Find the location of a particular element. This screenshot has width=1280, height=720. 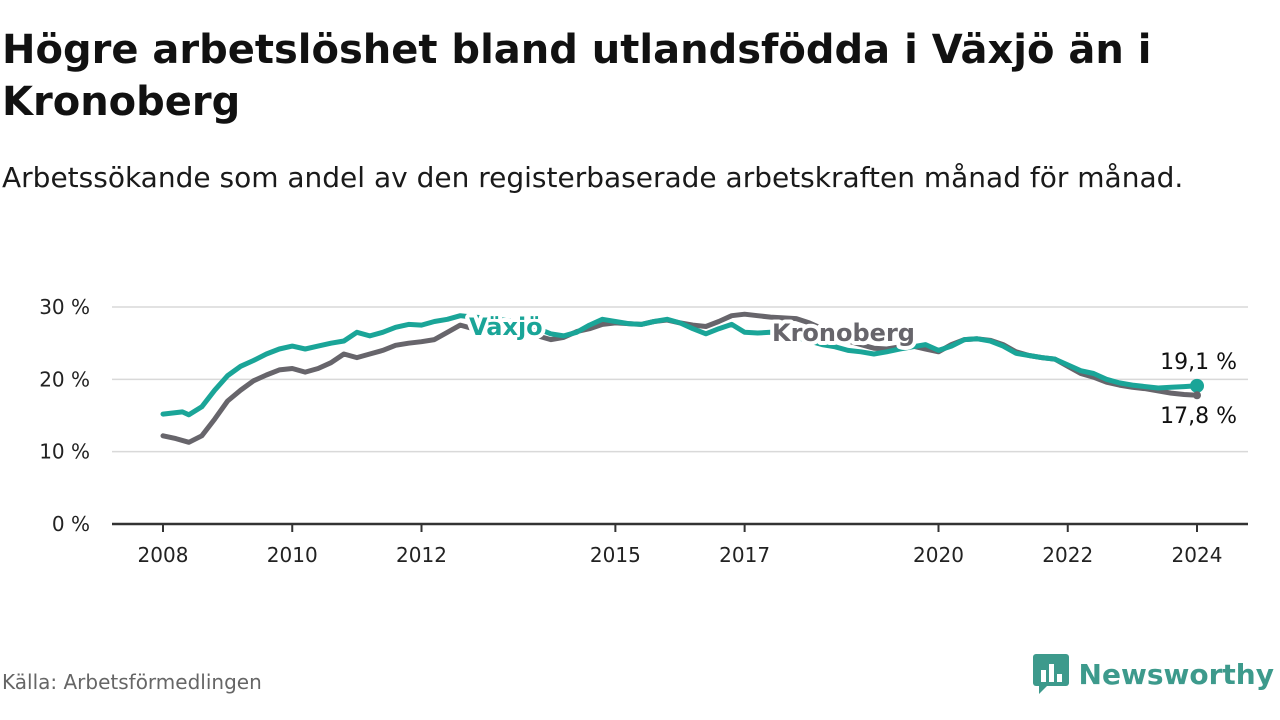

series-label-kronoberg: Kronoberg is located at coordinates (843, 333).